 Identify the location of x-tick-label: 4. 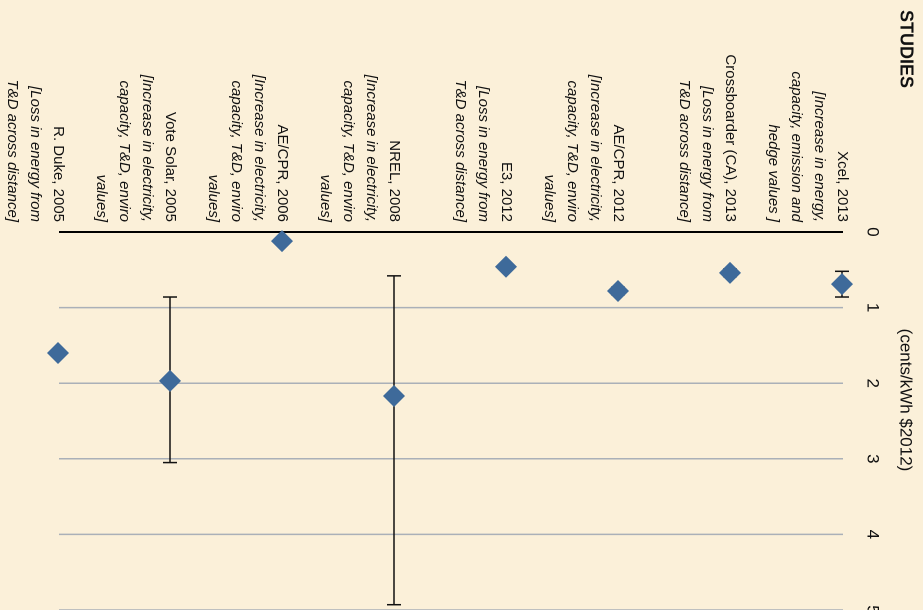
(873, 534).